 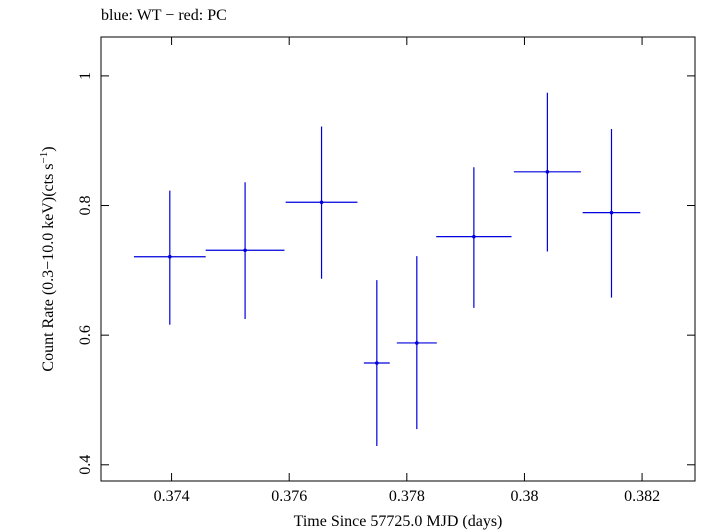 What do you see at coordinates (85, 335) in the screenshot?
I see `y-tick-label-1: 0.6` at bounding box center [85, 335].